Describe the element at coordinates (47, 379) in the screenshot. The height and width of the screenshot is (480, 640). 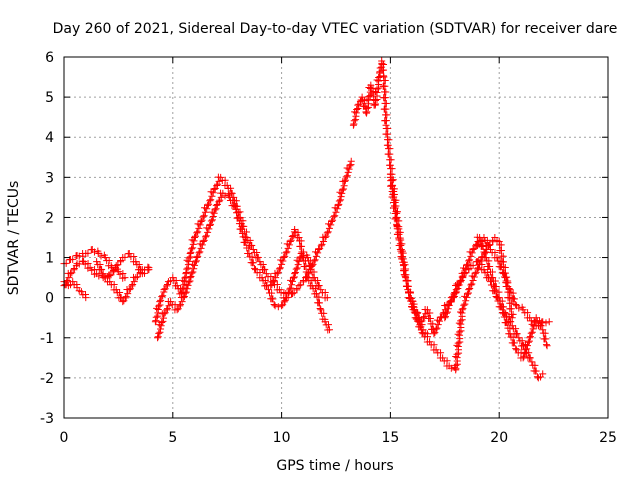
I see `y-tick-label: -2` at that location.